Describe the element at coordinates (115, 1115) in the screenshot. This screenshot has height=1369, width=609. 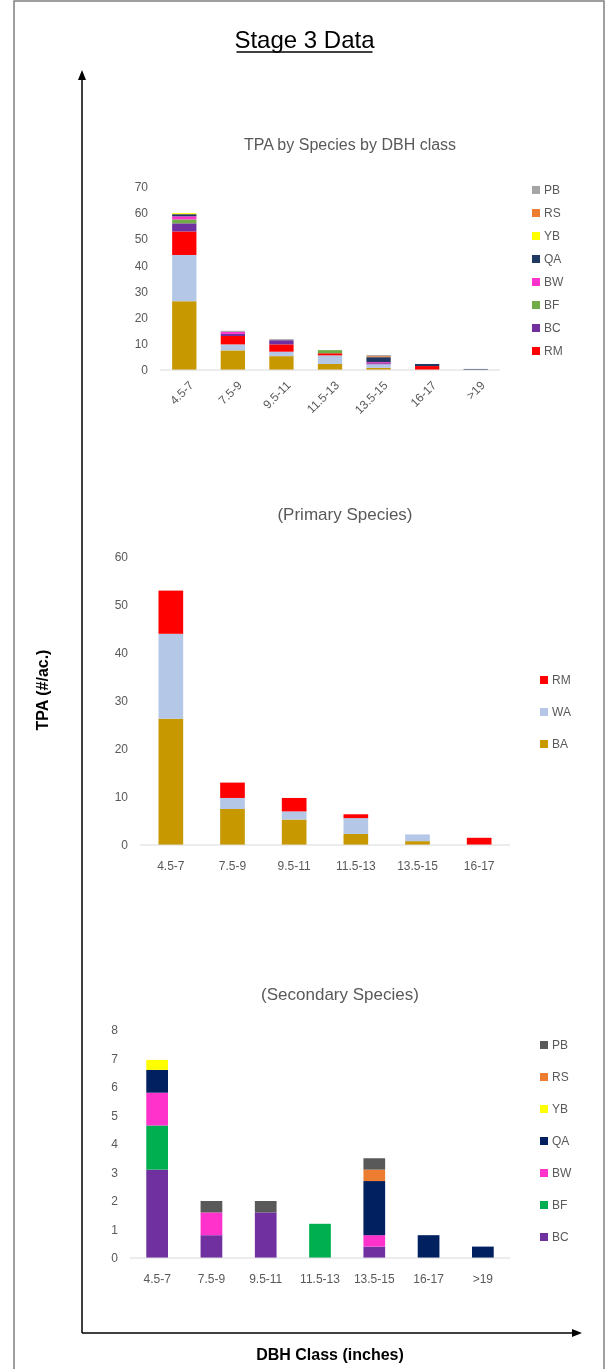
I see `y-tick-label: 5` at that location.